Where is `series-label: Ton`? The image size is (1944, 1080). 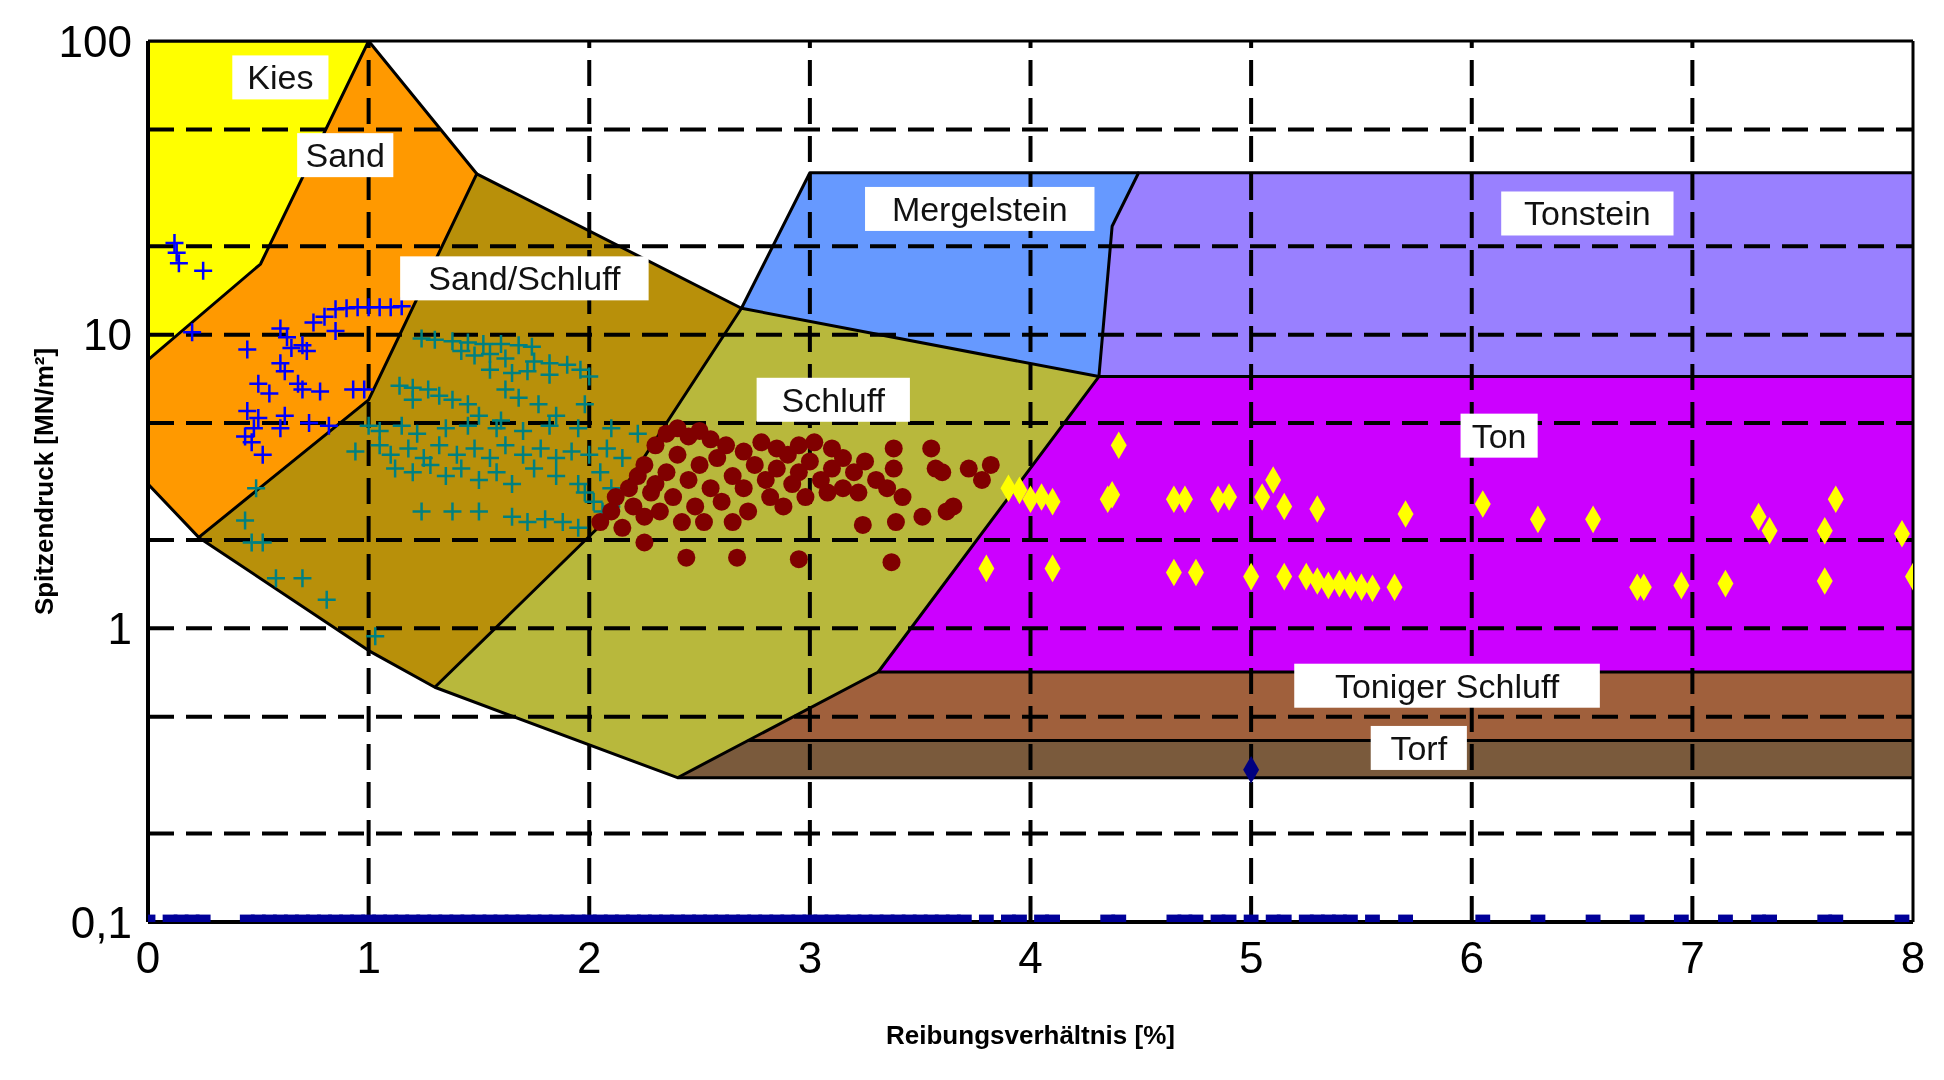
series-label: Ton is located at coordinates (1499, 435).